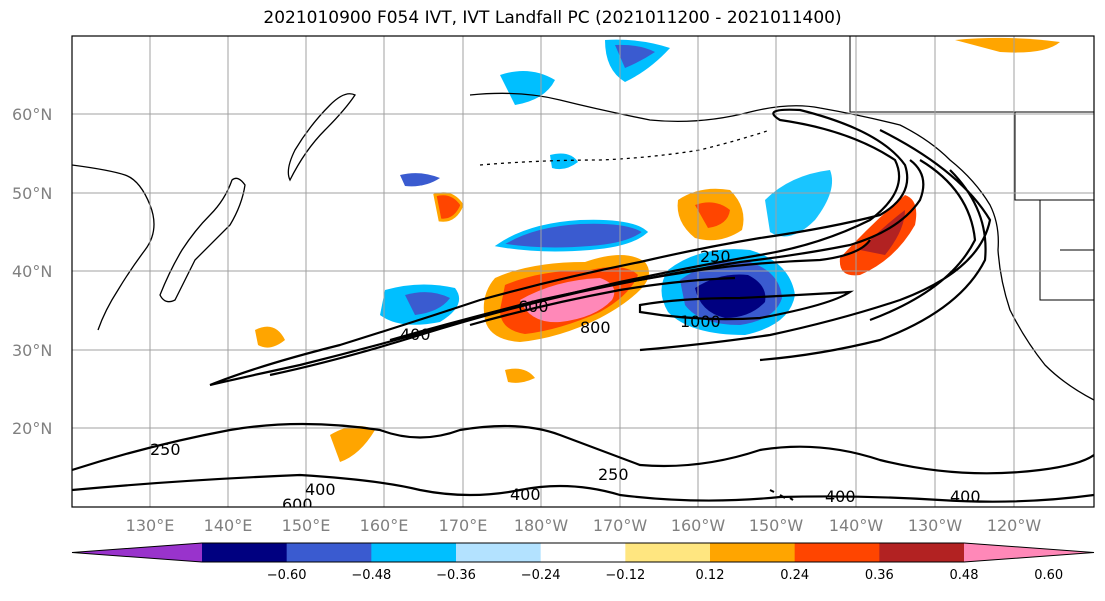 The image size is (1105, 601). Describe the element at coordinates (794, 575) in the screenshot. I see `colorbar-tick-label: 0.24` at that location.